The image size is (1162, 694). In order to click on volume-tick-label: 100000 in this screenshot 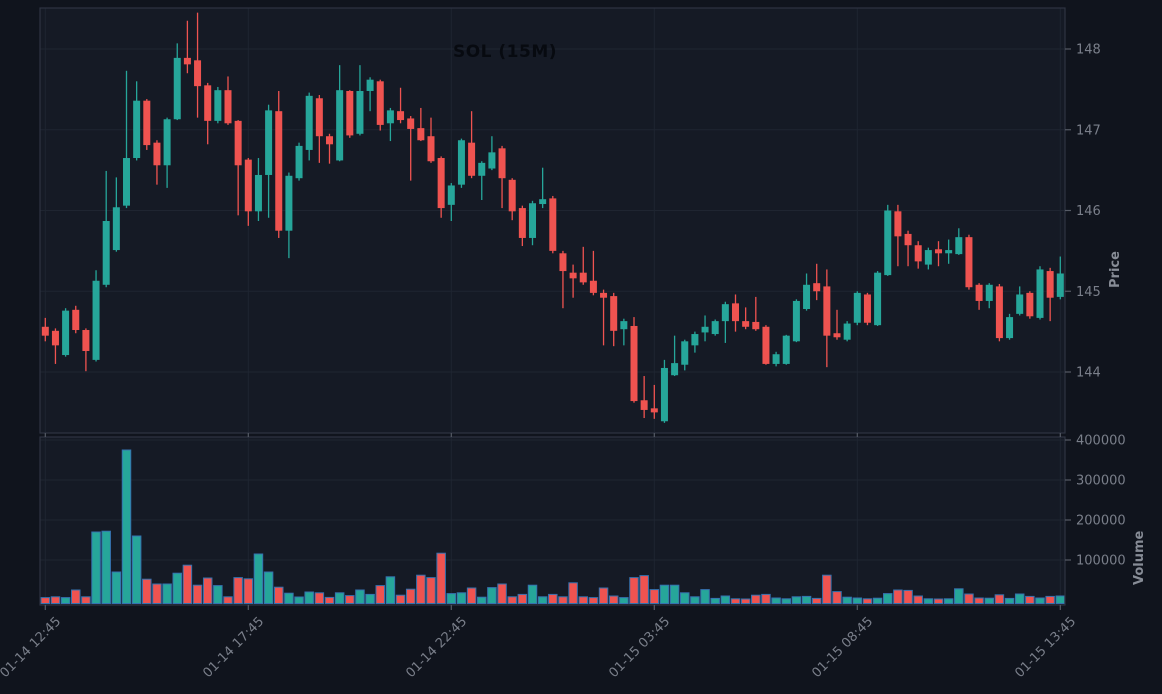, I will do `click(1101, 561)`.